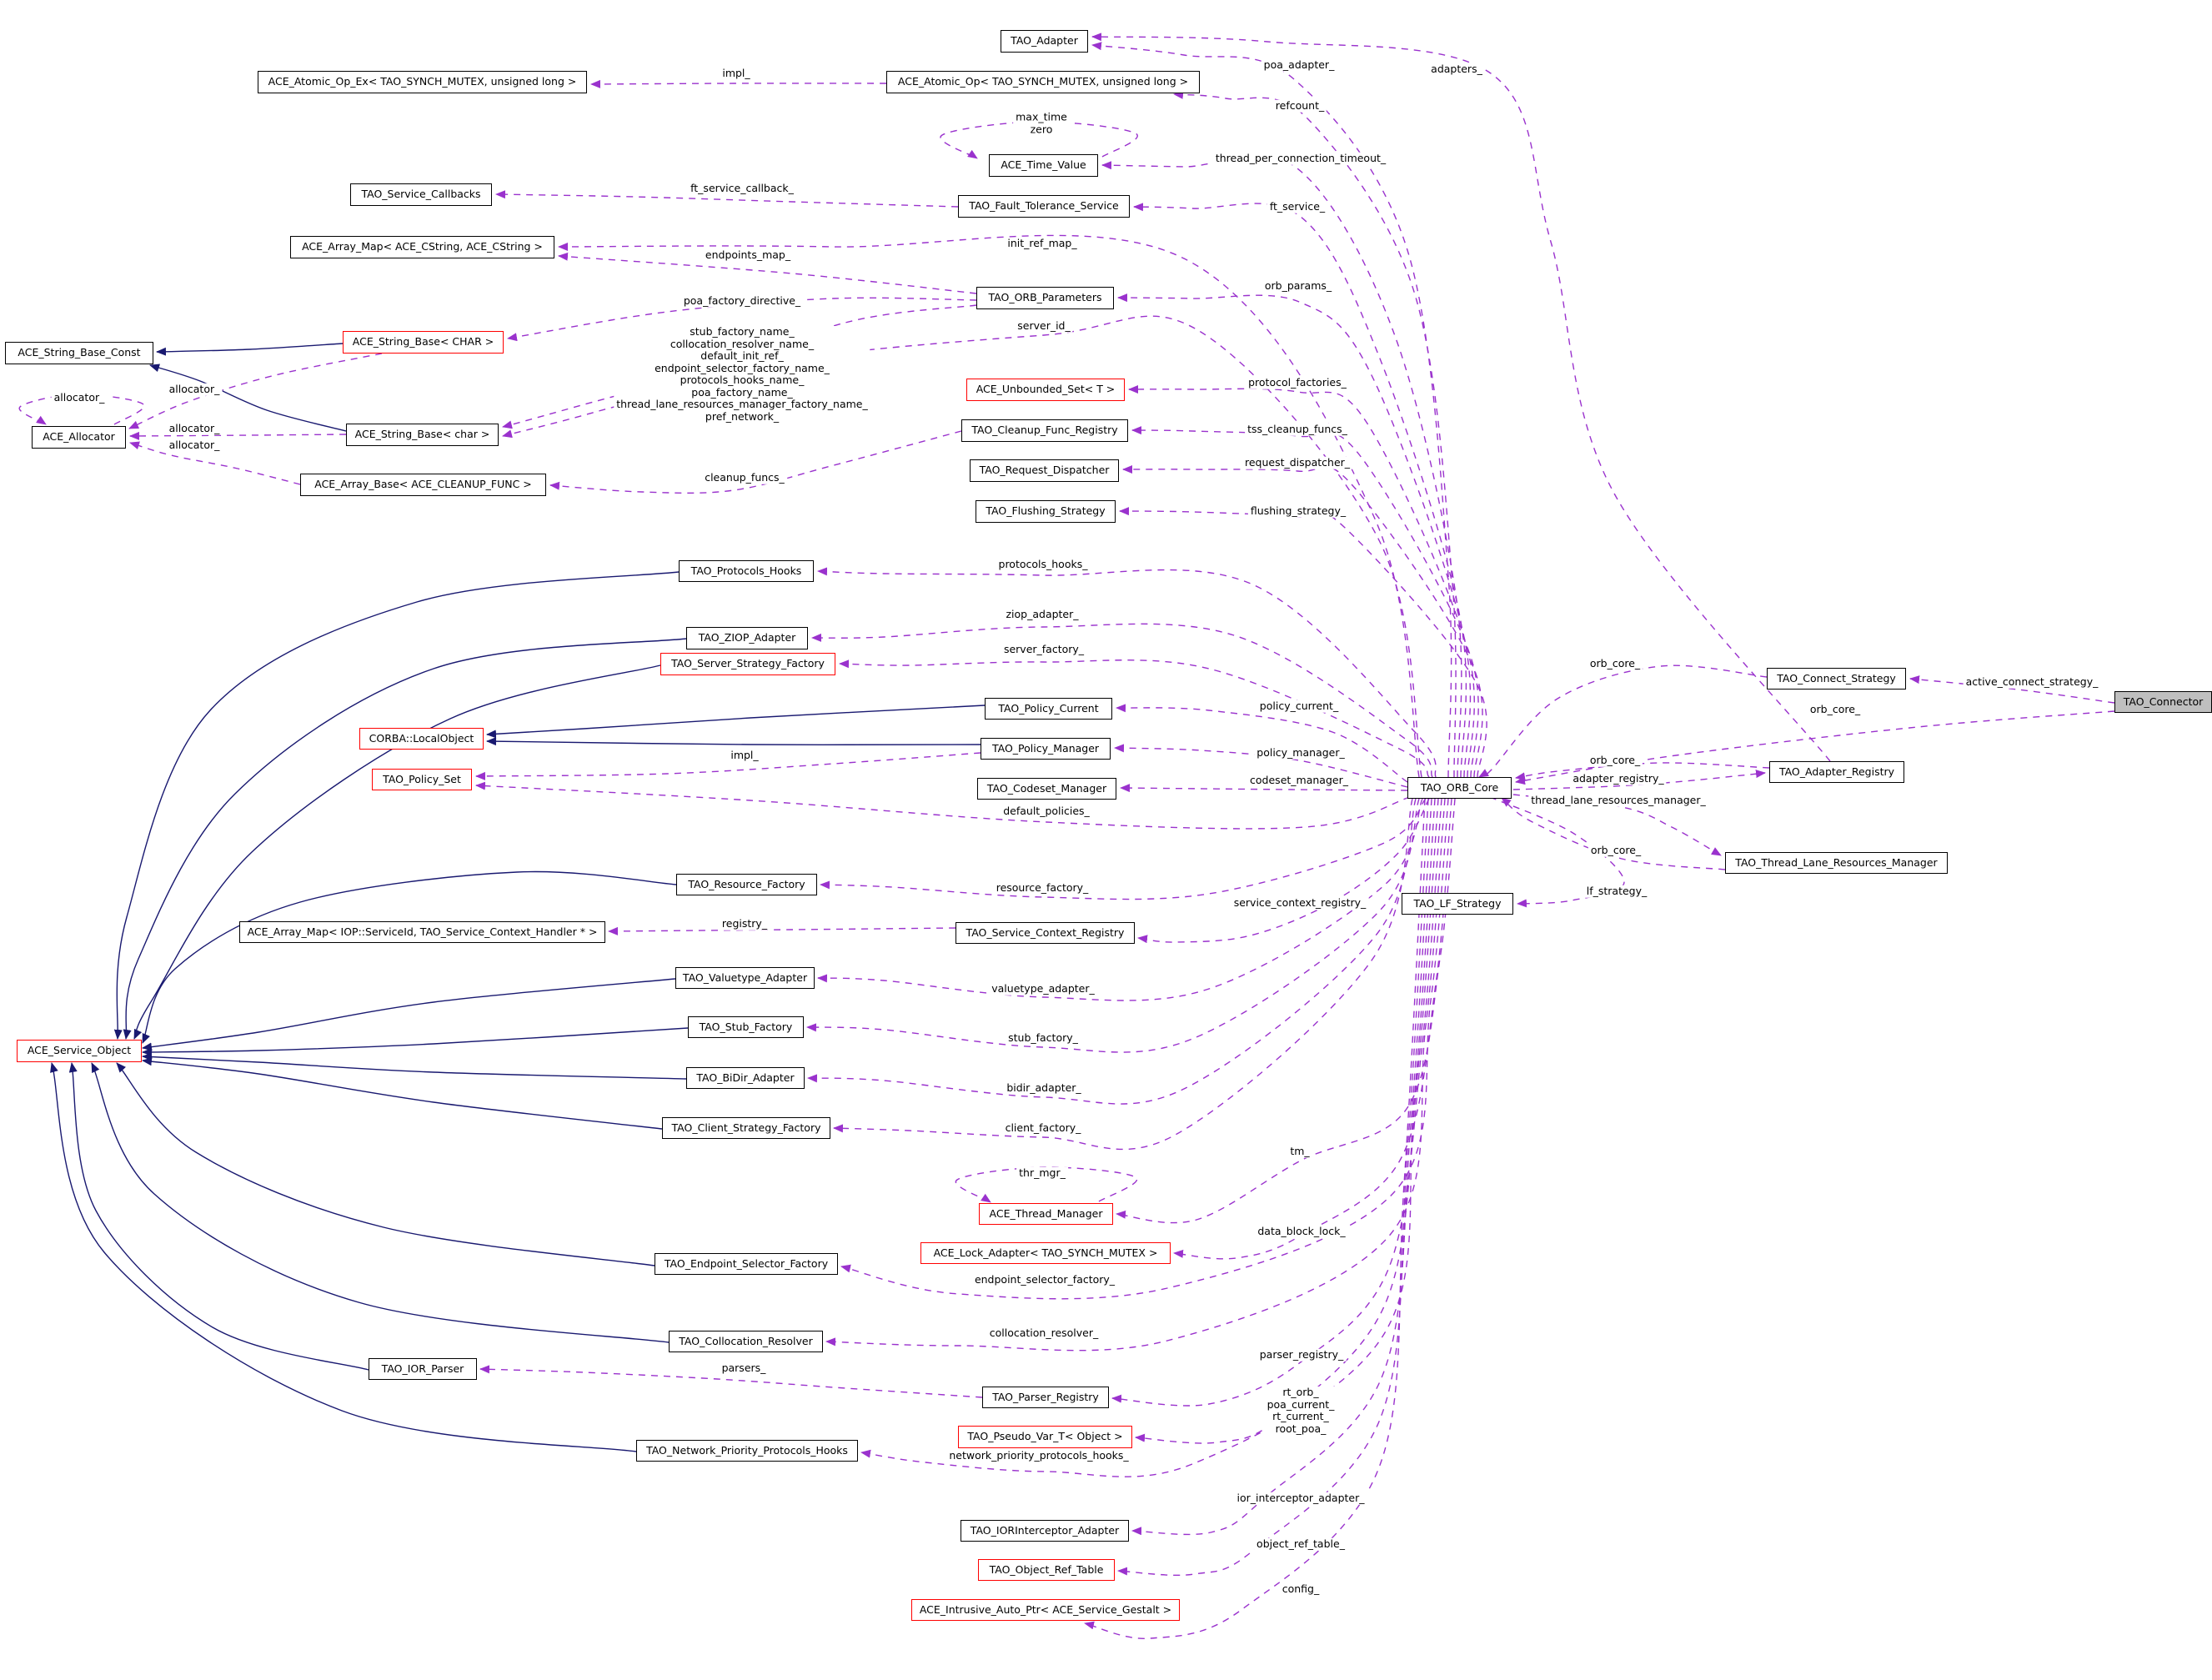 The height and width of the screenshot is (1680, 2212). Describe the element at coordinates (746, 884) in the screenshot. I see `node-tao-resource-factory: TAO_Resource_Factory` at that location.